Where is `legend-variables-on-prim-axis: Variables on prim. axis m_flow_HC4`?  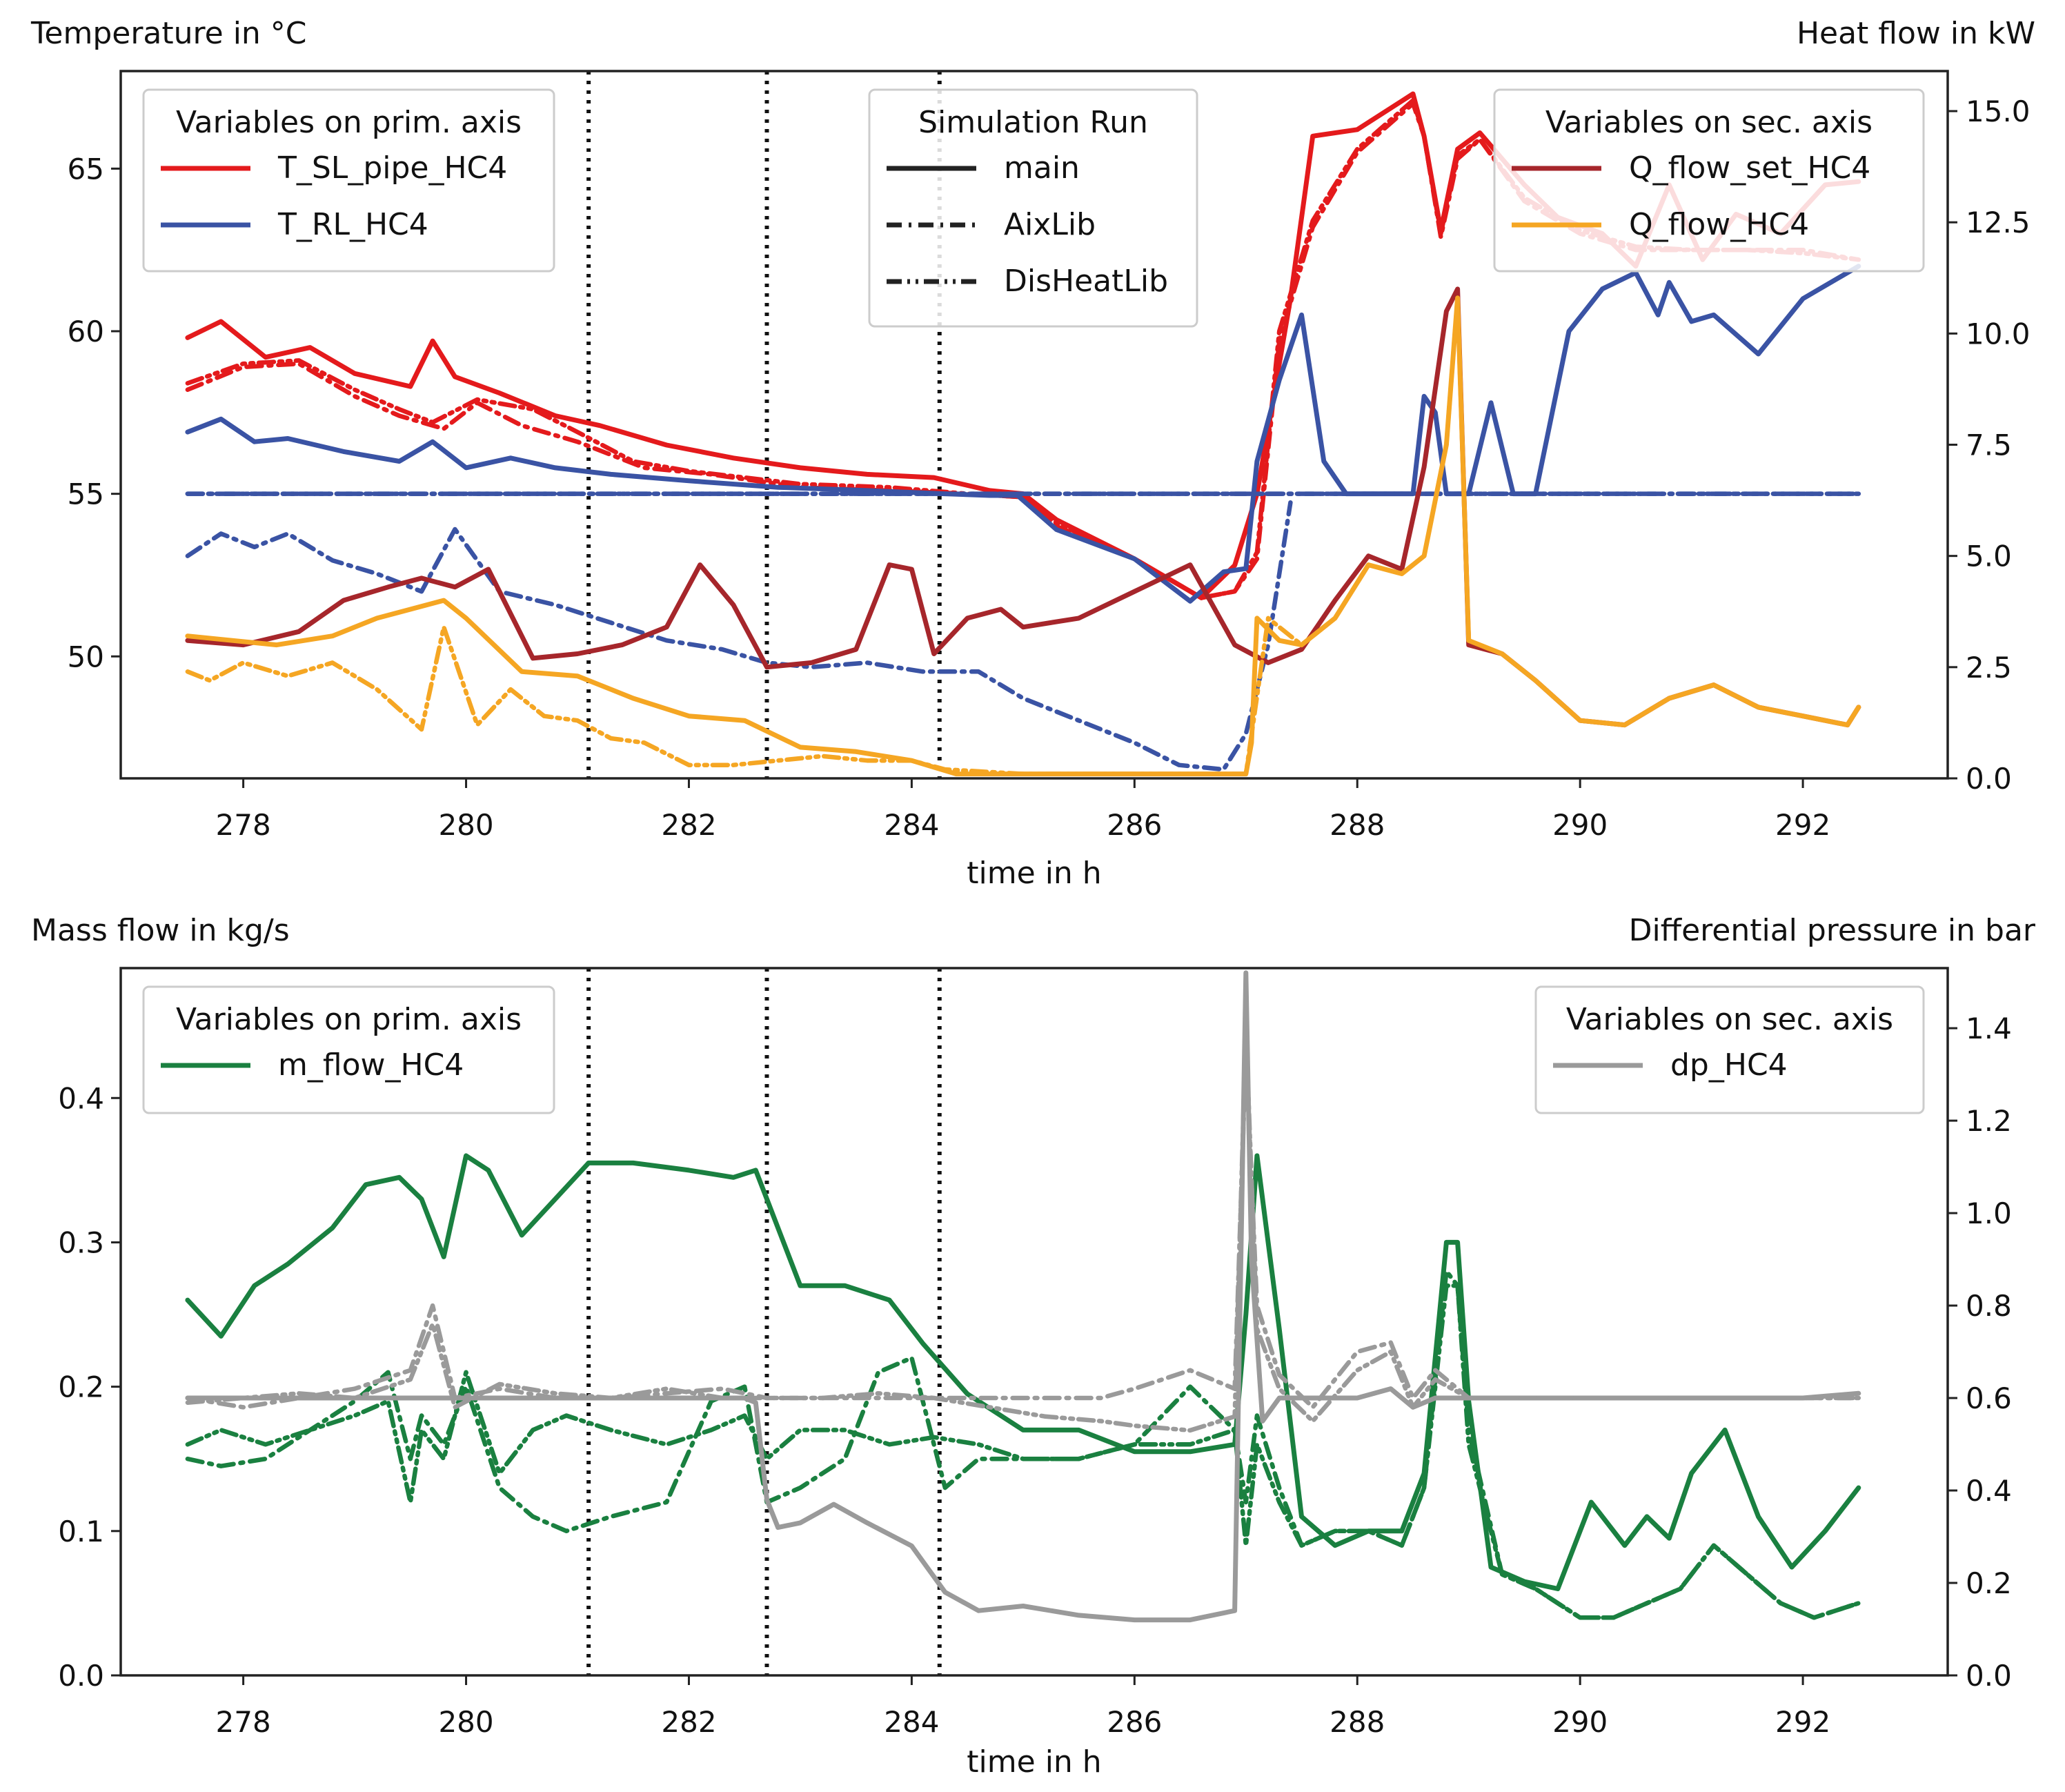 legend-variables-on-prim-axis: Variables on prim. axis m_flow_HC4 is located at coordinates (348, 1049).